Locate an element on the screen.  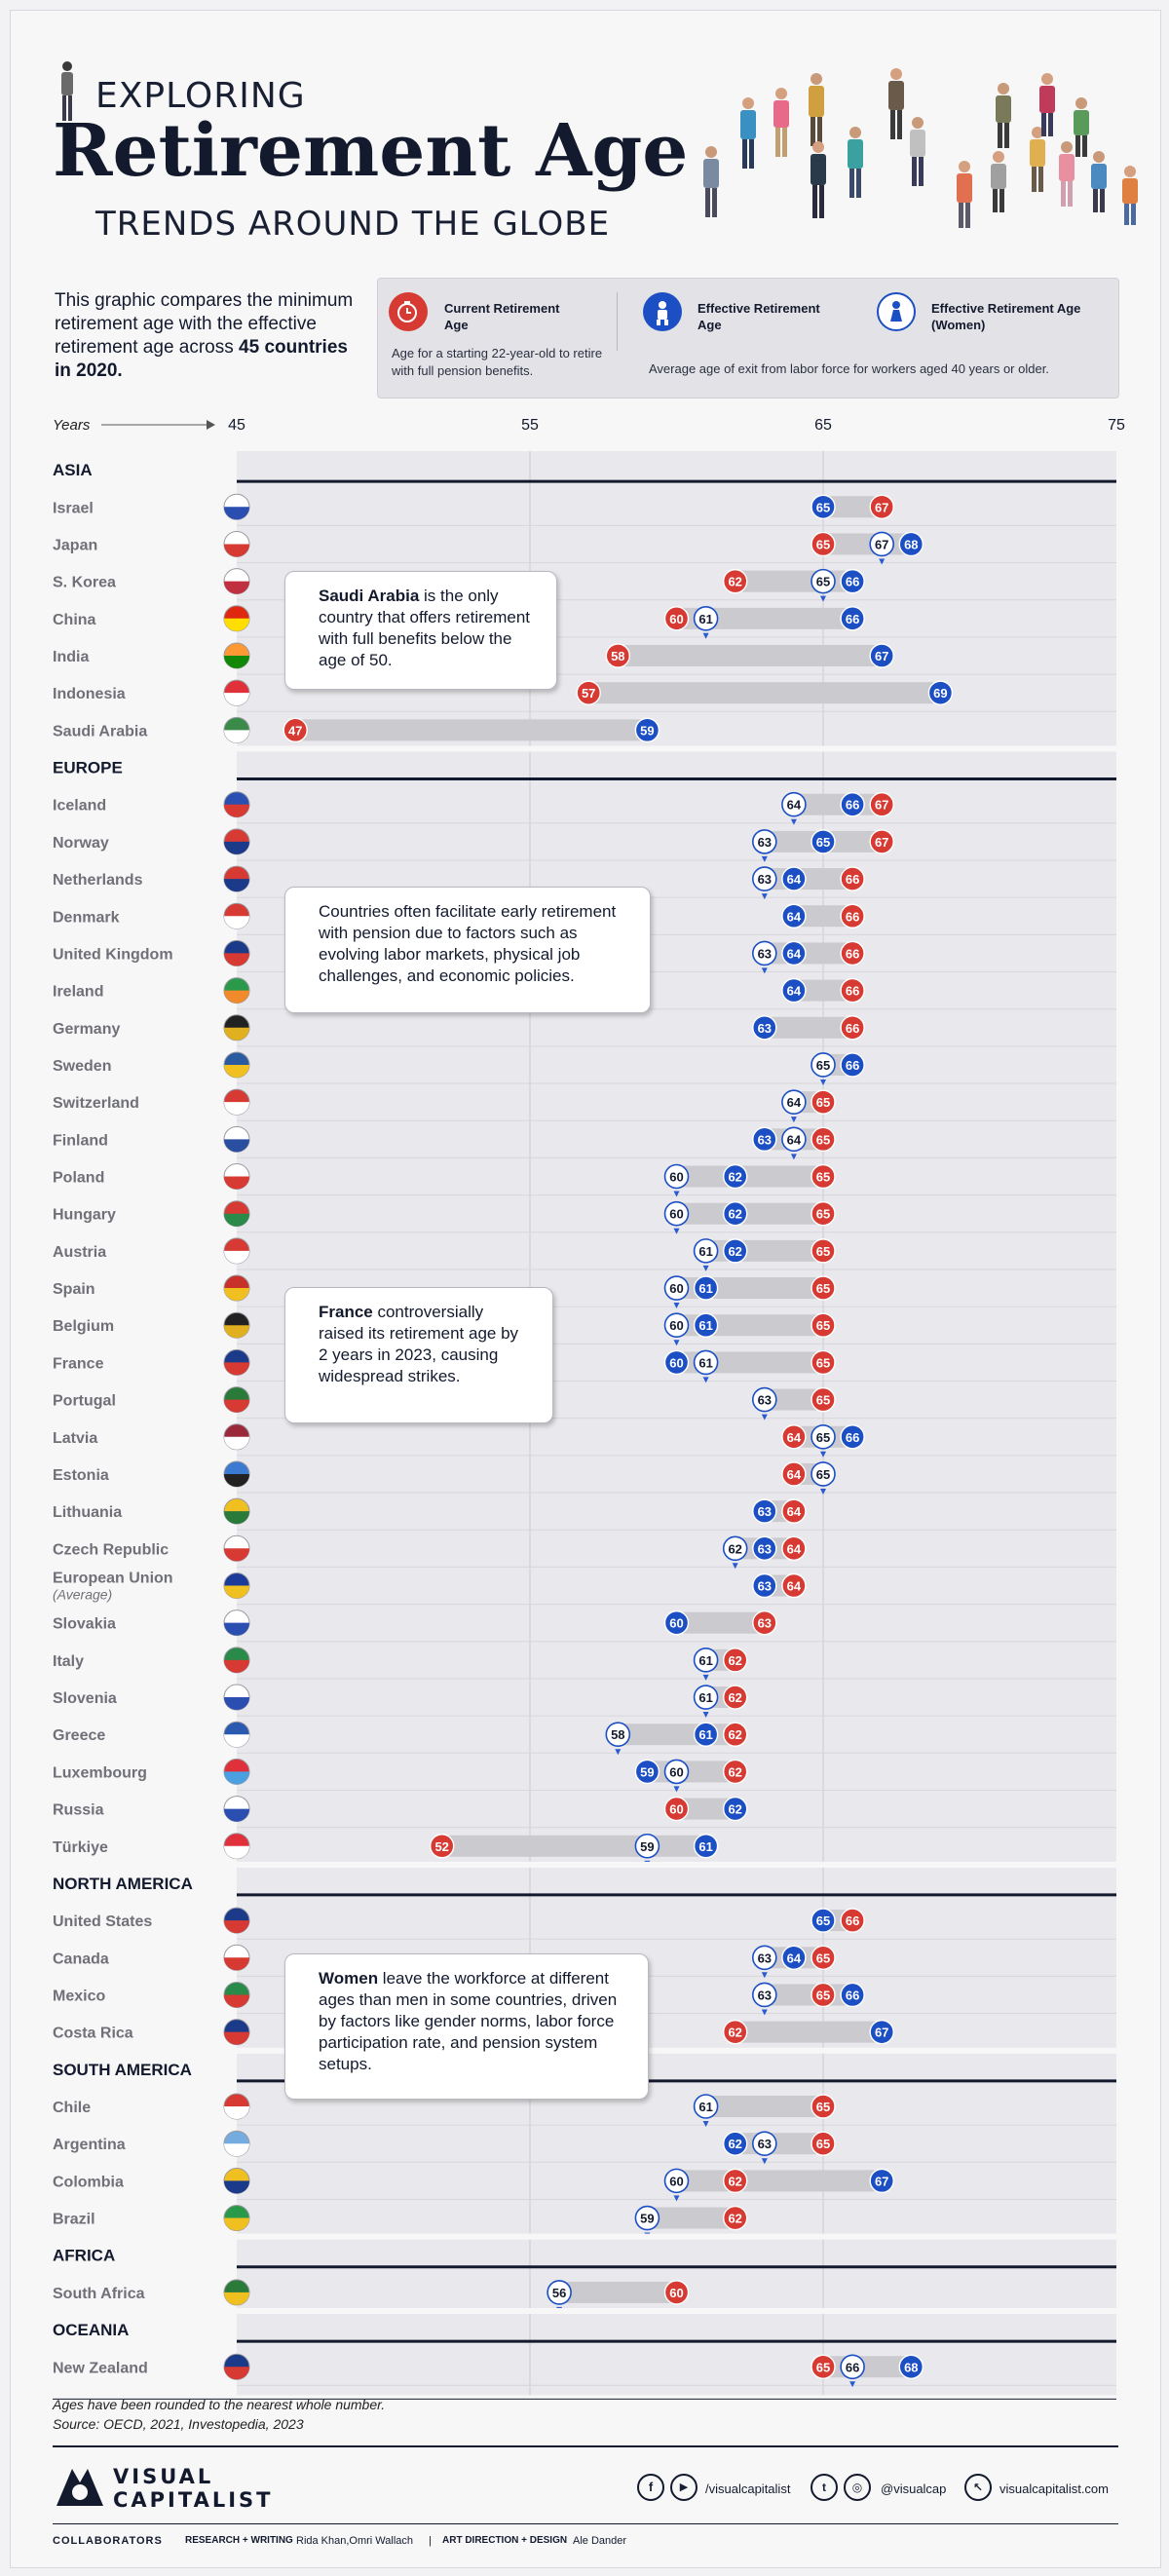
cursor-icon: ↖ is located at coordinates (978, 2487).